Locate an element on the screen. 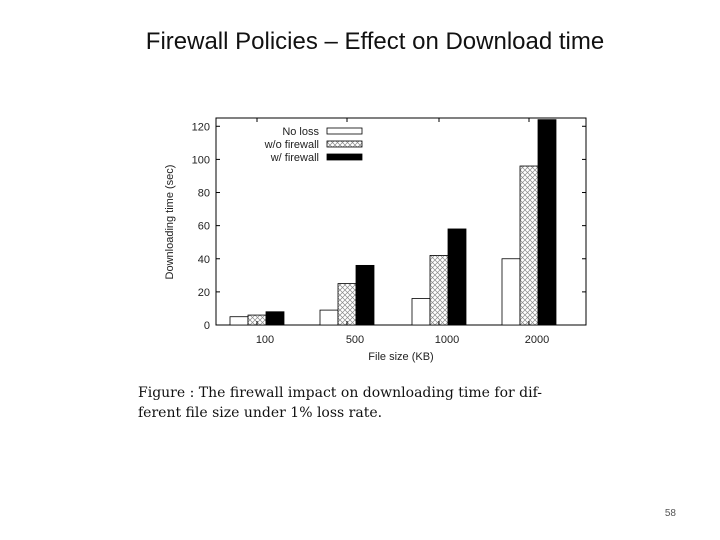  y-tick-label: 100 is located at coordinates (201, 160).